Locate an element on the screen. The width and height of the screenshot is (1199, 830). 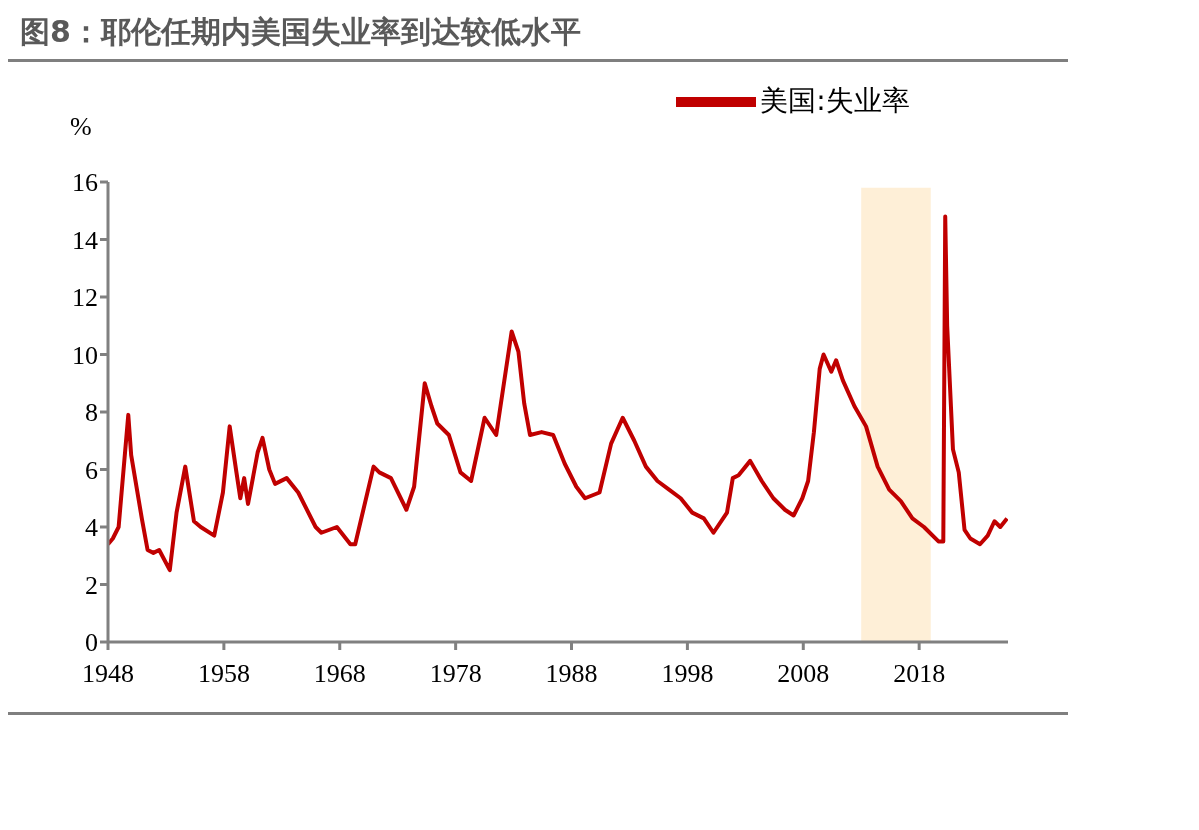
y-tick-label: 6 is located at coordinates (91, 470).